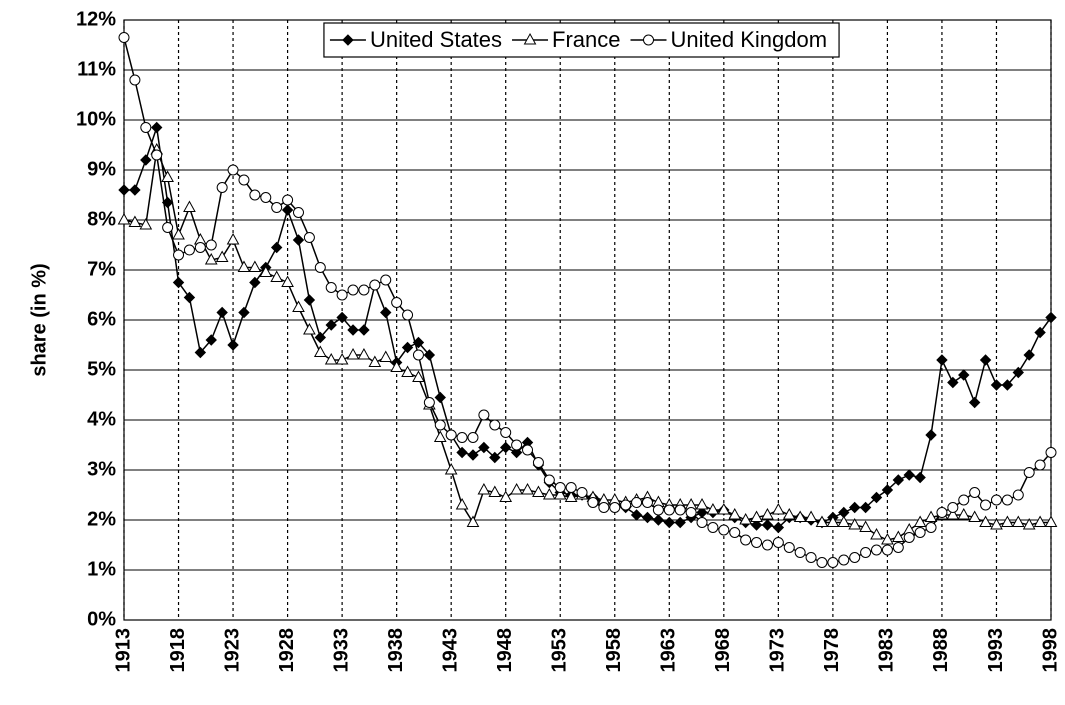  I want to click on y-tick-label: 5%, so click(101, 369).